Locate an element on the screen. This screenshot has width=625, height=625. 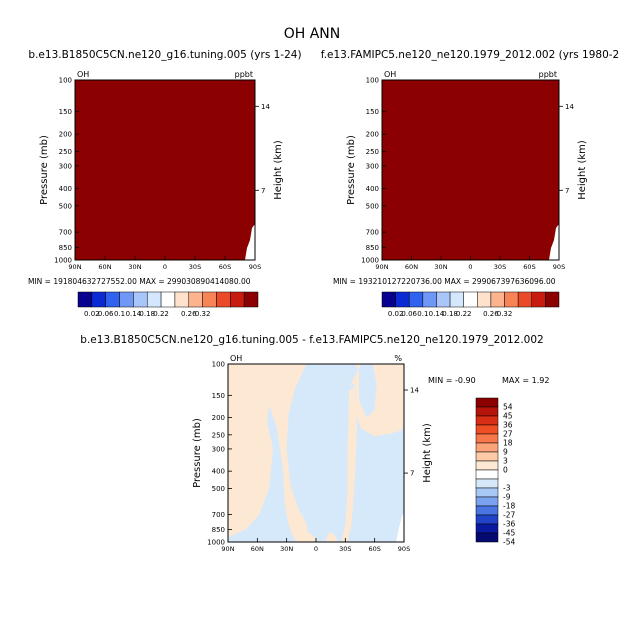
field-fill is located at coordinates (470, 170).